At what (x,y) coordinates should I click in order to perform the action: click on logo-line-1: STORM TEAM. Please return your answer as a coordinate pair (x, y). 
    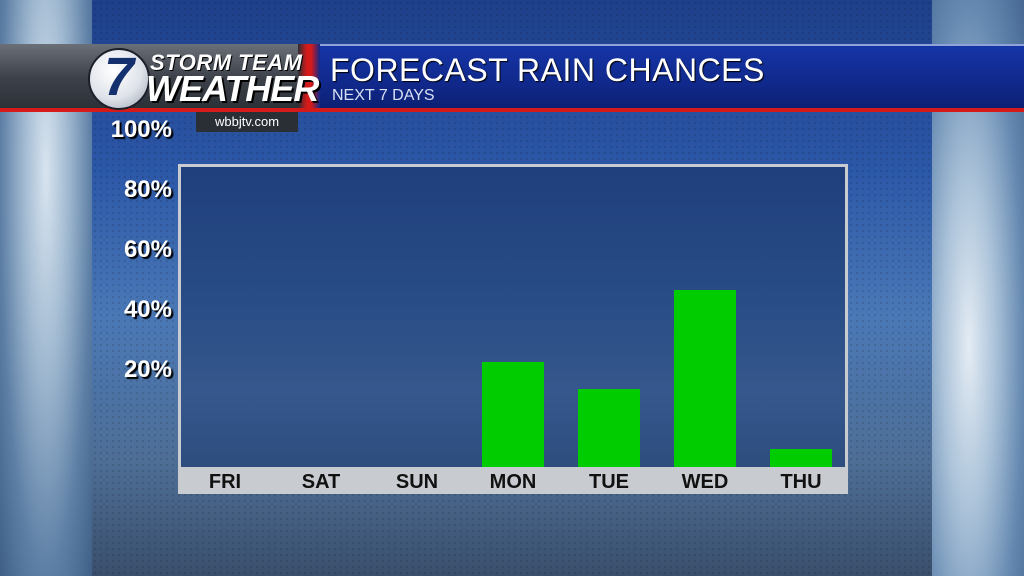
    Looking at the image, I should click on (226, 62).